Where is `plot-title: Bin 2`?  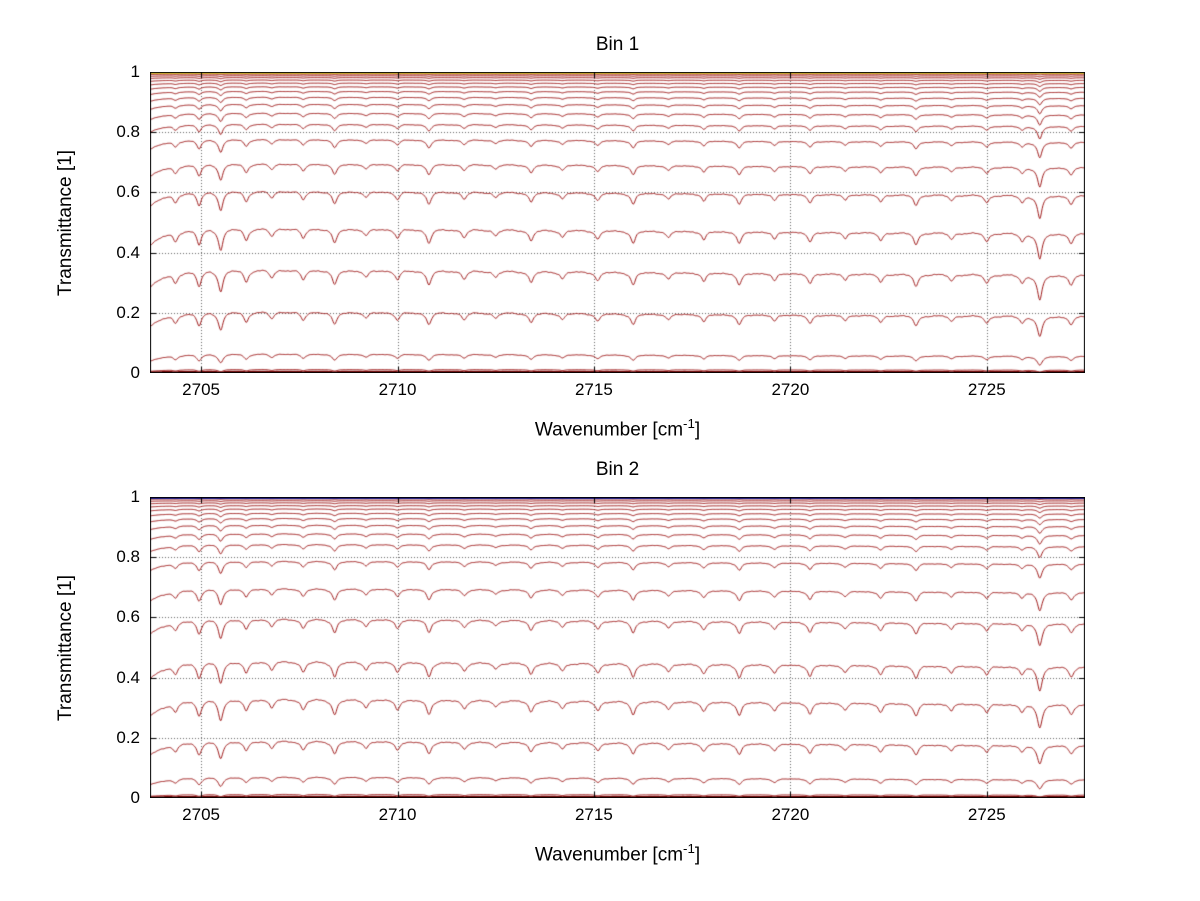 plot-title: Bin 2 is located at coordinates (617, 469).